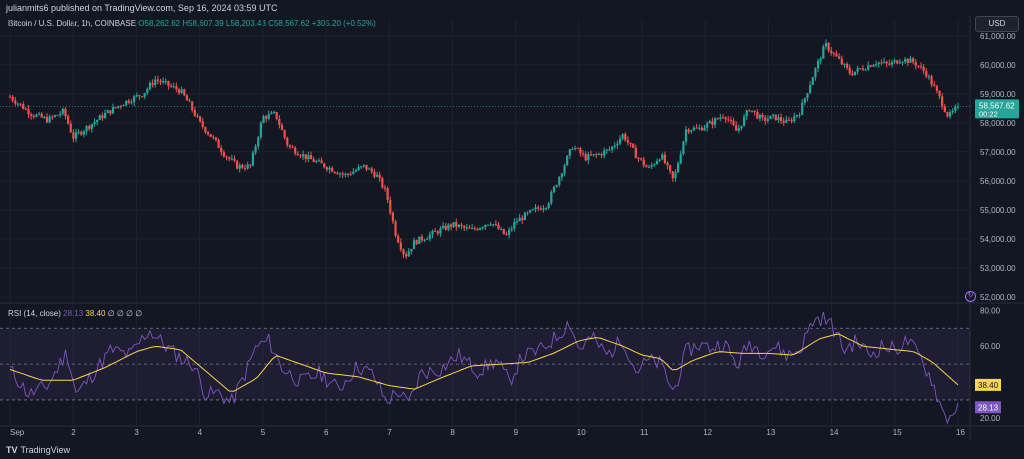  Describe the element at coordinates (17, 432) in the screenshot. I see `time-tick-label: Sep` at that location.